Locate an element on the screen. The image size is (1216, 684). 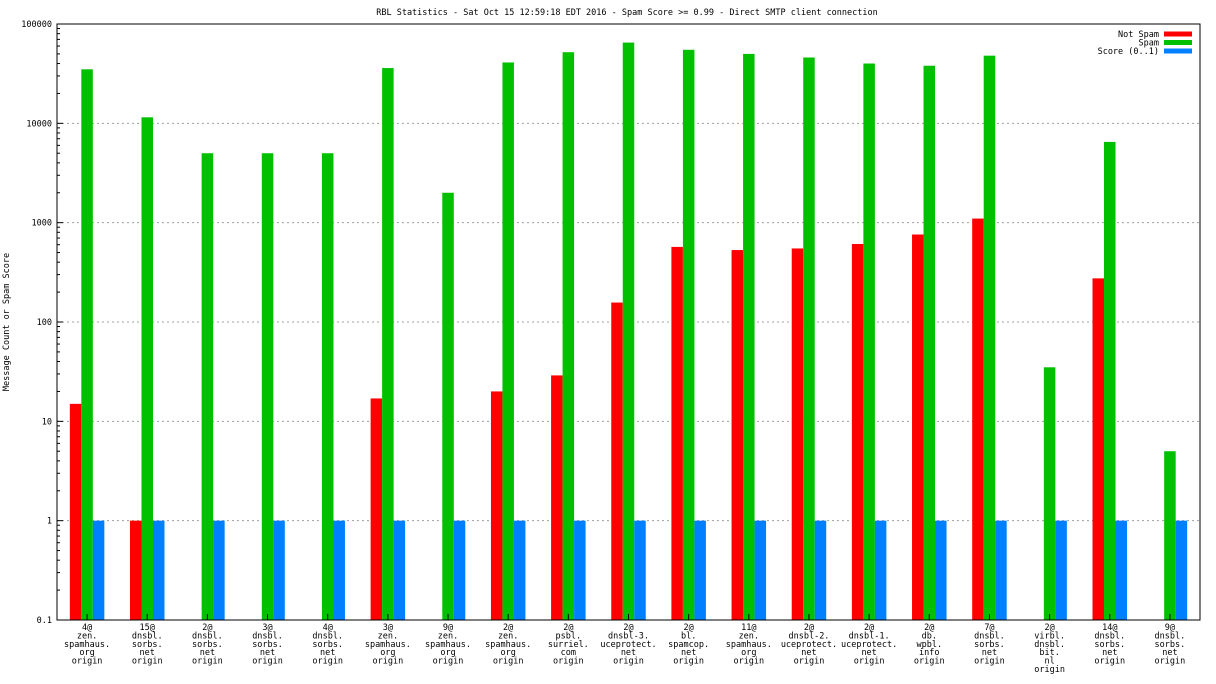
x-tick-label: 3@ dnsbl. sorbs. net origin is located at coordinates (267, 645).